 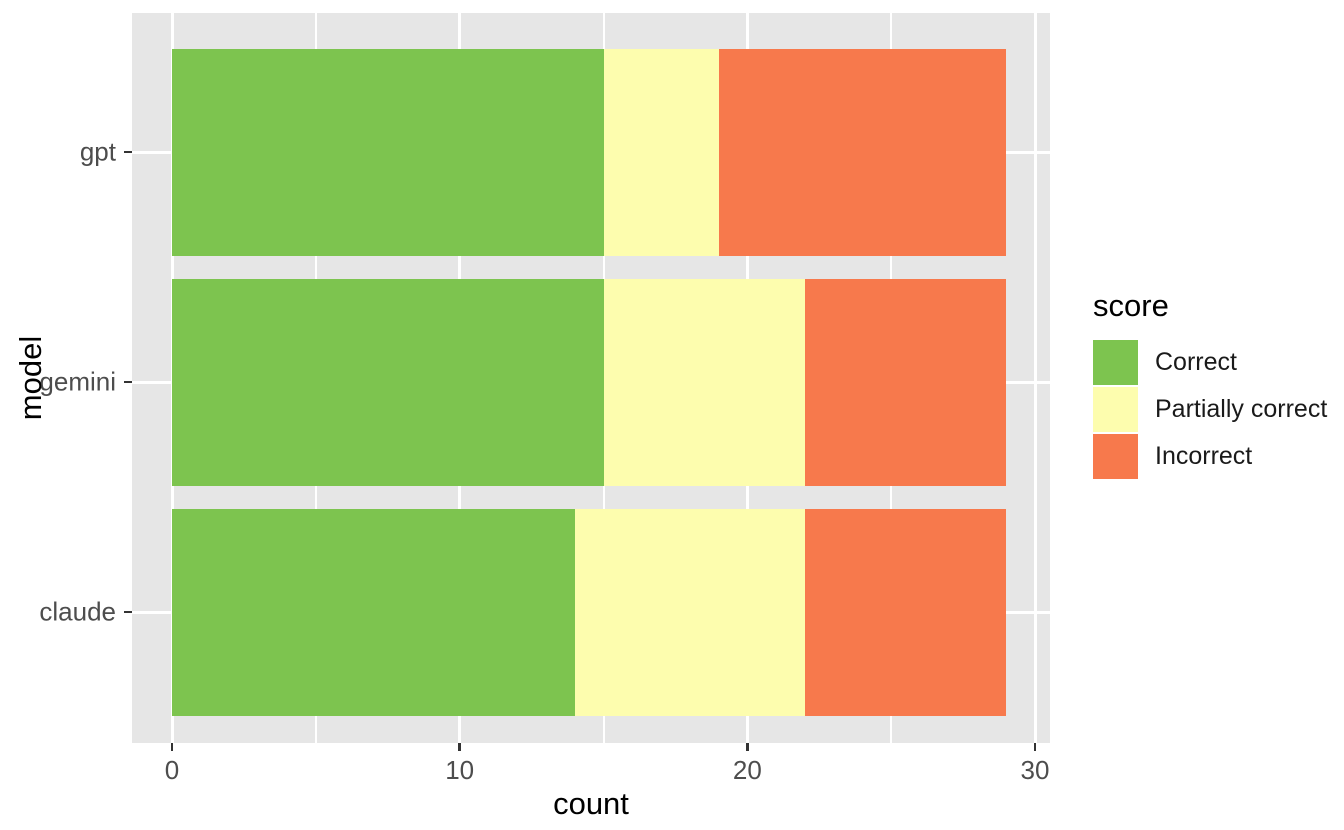 What do you see at coordinates (661, 152) in the screenshot?
I see `bar-segment-gpt-partially-correct` at bounding box center [661, 152].